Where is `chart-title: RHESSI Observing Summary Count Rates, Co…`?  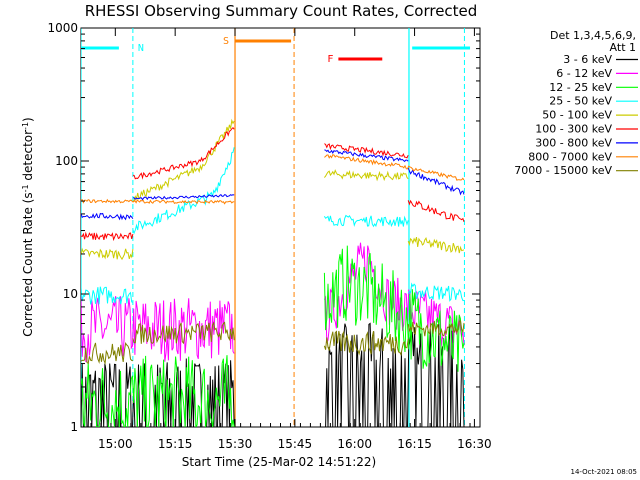
chart-title: RHESSI Observing Summary Count Rates, Co… is located at coordinates (281, 11).